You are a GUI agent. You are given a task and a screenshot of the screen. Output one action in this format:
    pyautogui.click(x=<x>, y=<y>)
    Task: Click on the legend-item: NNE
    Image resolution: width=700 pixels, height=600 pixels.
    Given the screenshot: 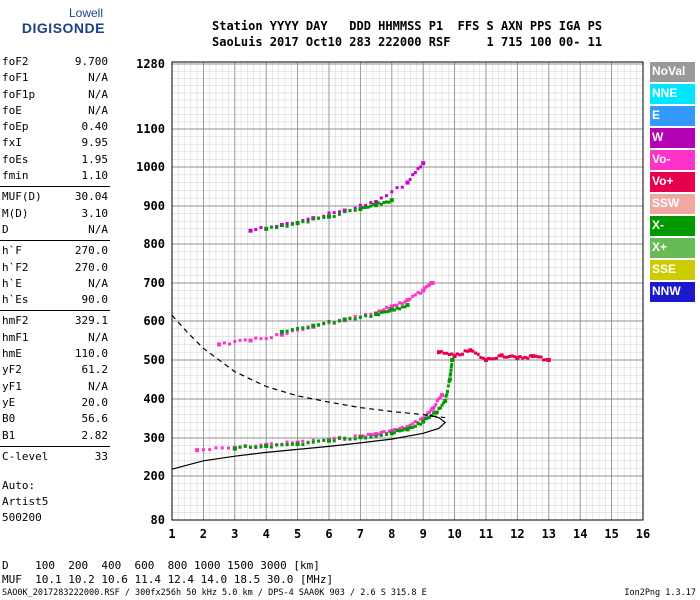 What is the action you would take?
    pyautogui.click(x=672, y=94)
    